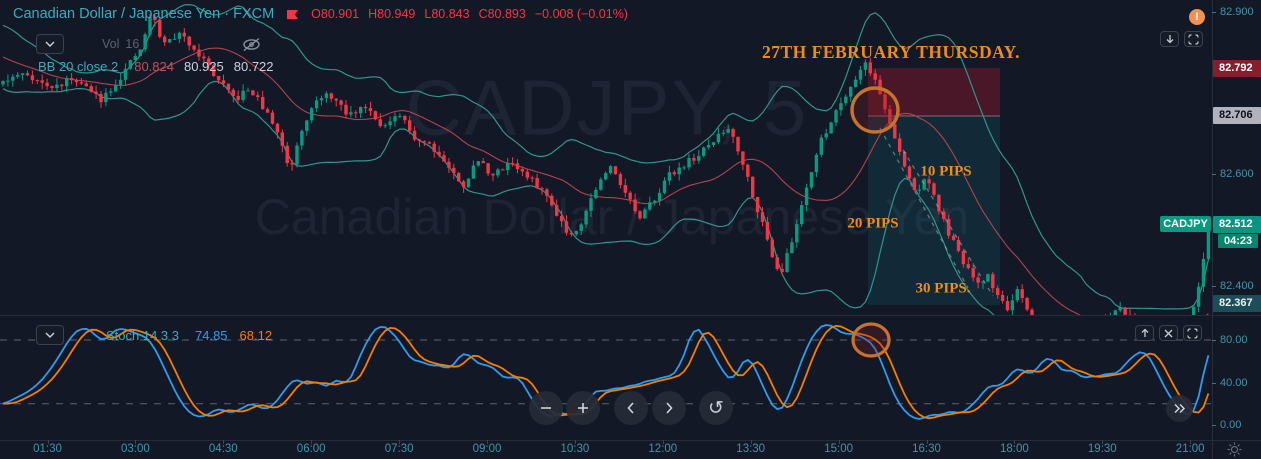 The height and width of the screenshot is (459, 1261). Describe the element at coordinates (1237, 68) in the screenshot. I see `price-axis-tag: 82.792` at that location.